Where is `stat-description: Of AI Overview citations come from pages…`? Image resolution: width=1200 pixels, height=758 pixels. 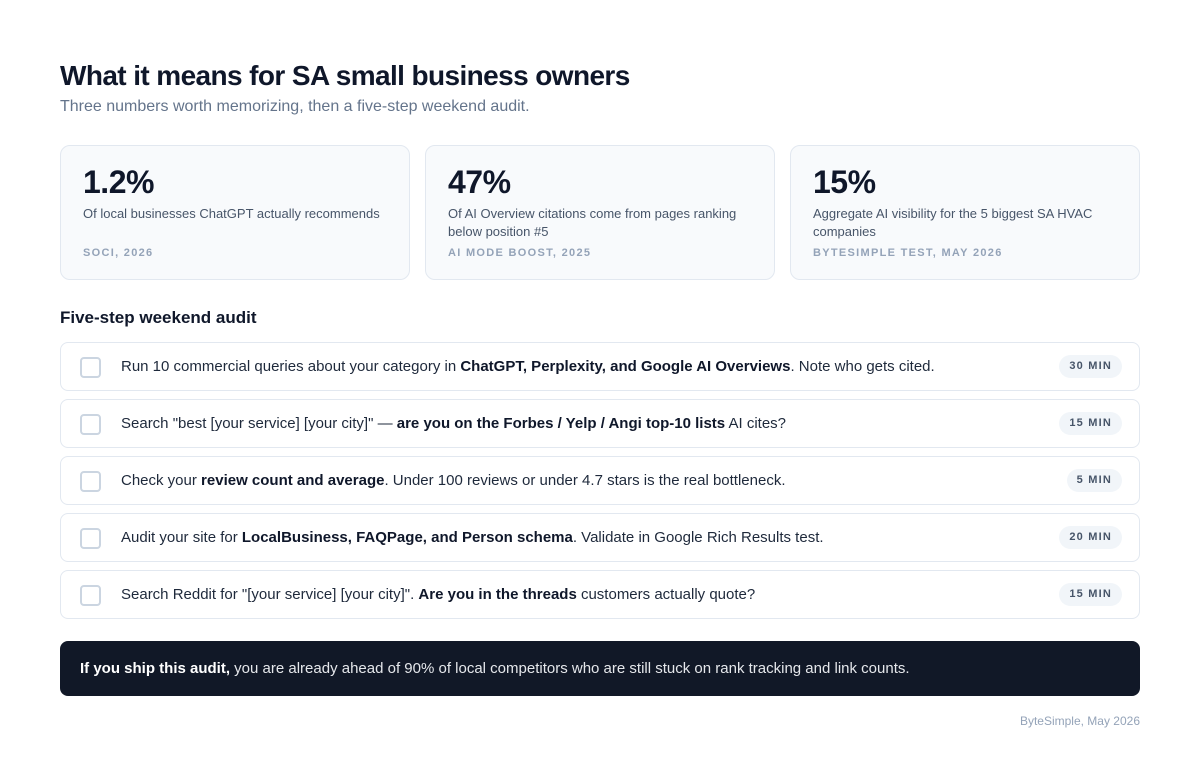
stat-description: Of AI Overview citations come from pages… is located at coordinates (592, 222).